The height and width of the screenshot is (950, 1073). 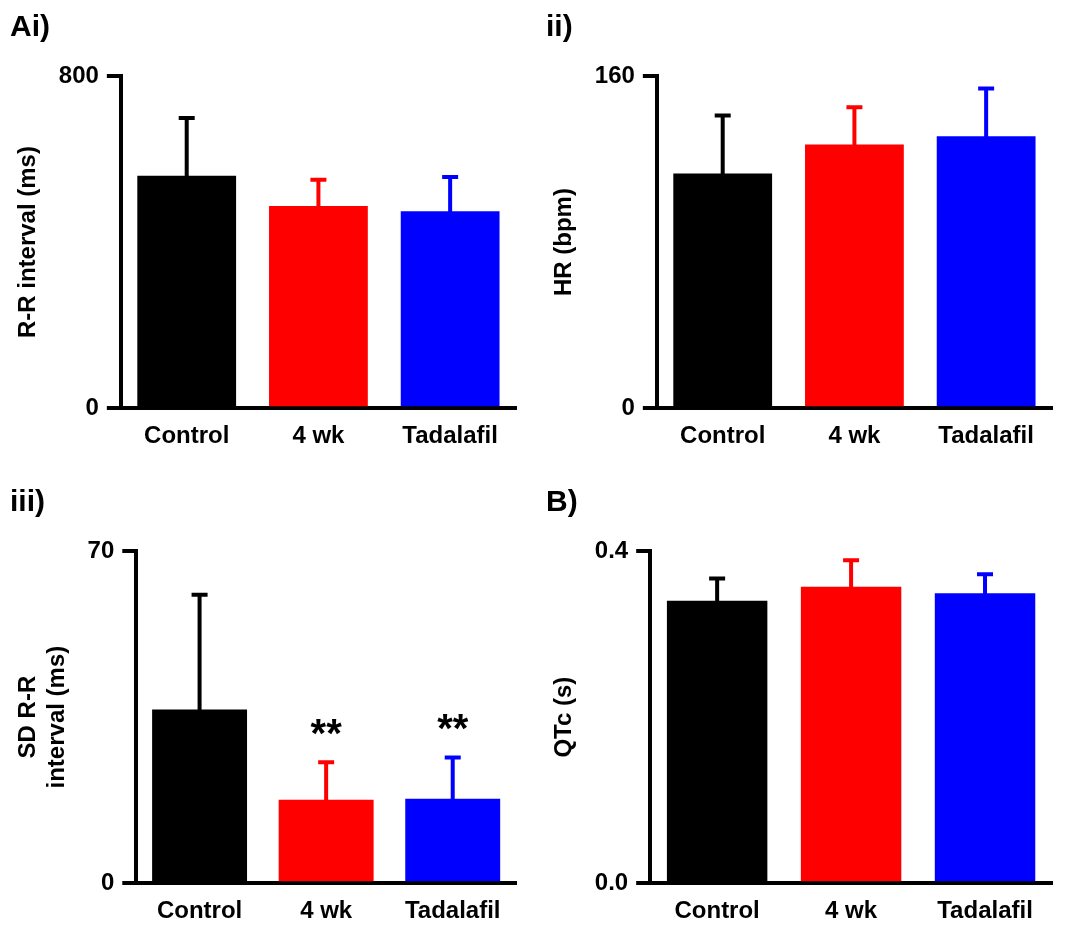 What do you see at coordinates (562, 501) in the screenshot?
I see `chart-title: B)` at bounding box center [562, 501].